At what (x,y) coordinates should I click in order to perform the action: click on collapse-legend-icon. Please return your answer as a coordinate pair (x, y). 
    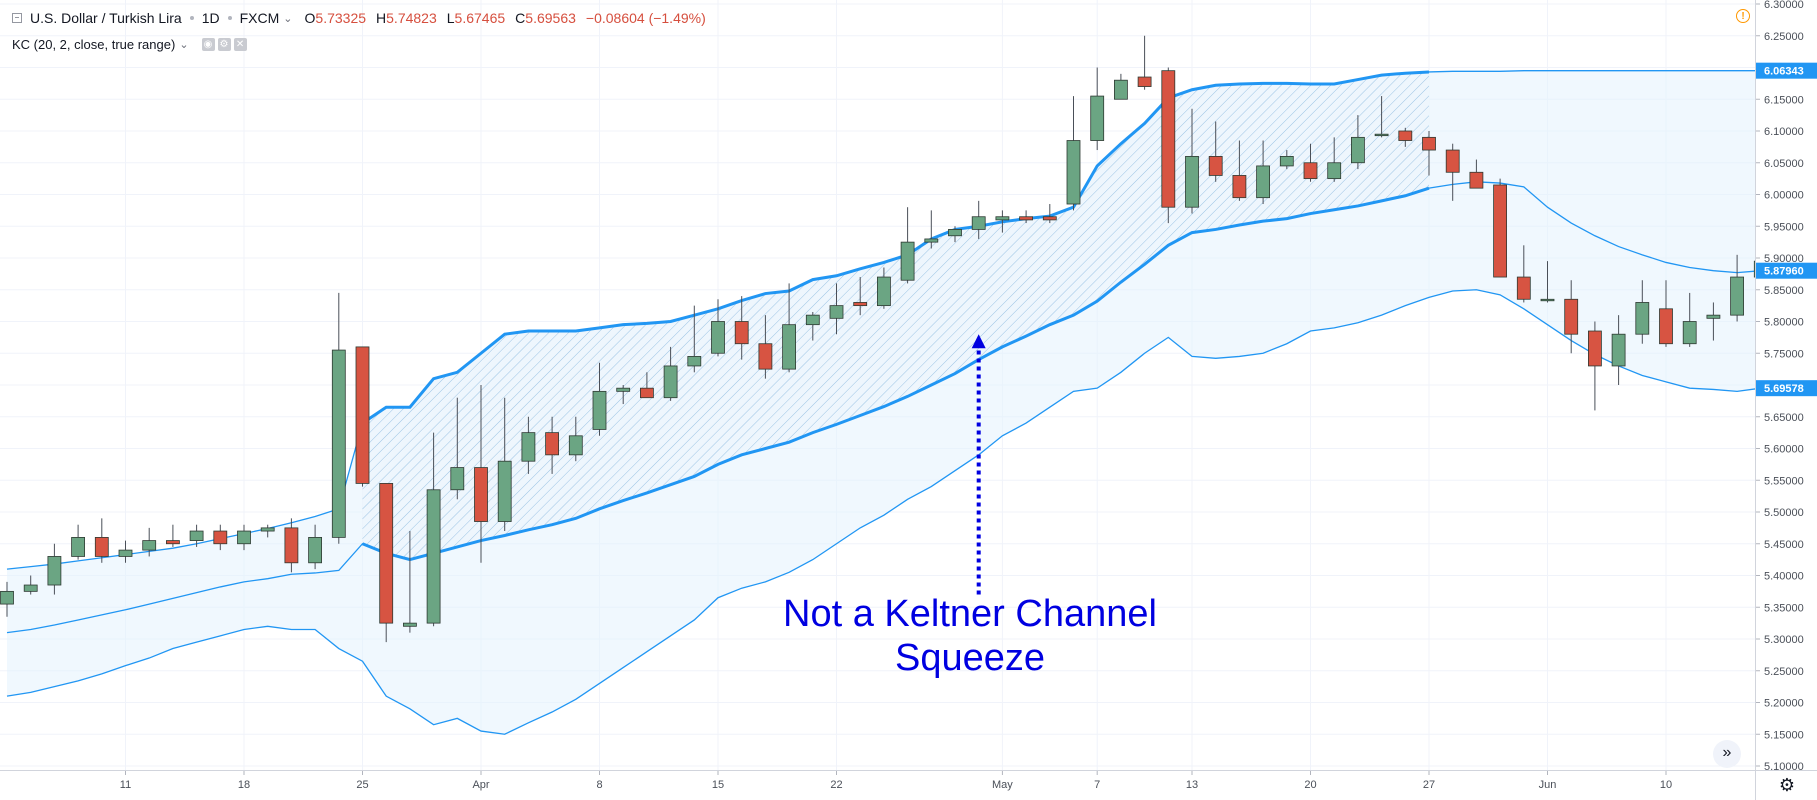
    Looking at the image, I should click on (17, 18).